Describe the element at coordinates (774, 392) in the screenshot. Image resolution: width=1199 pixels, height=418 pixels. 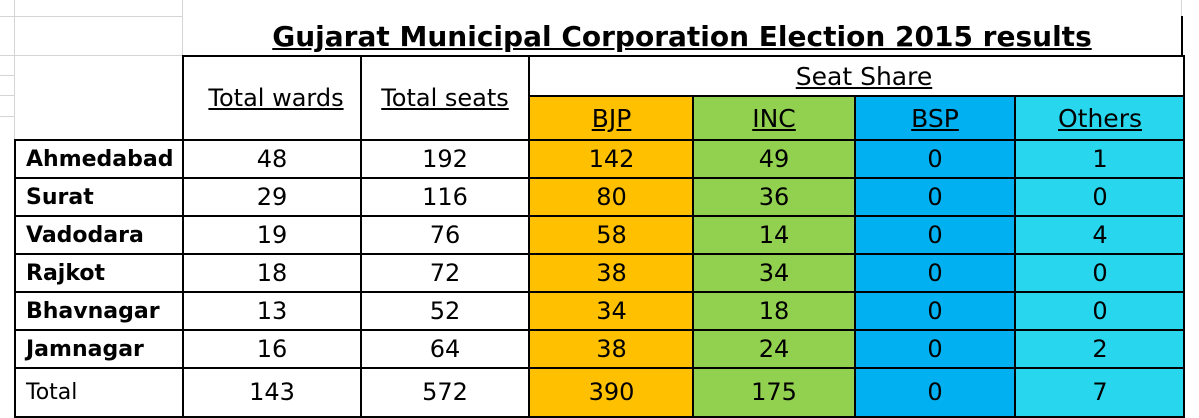
I see `total-inc-cell: 175` at that location.